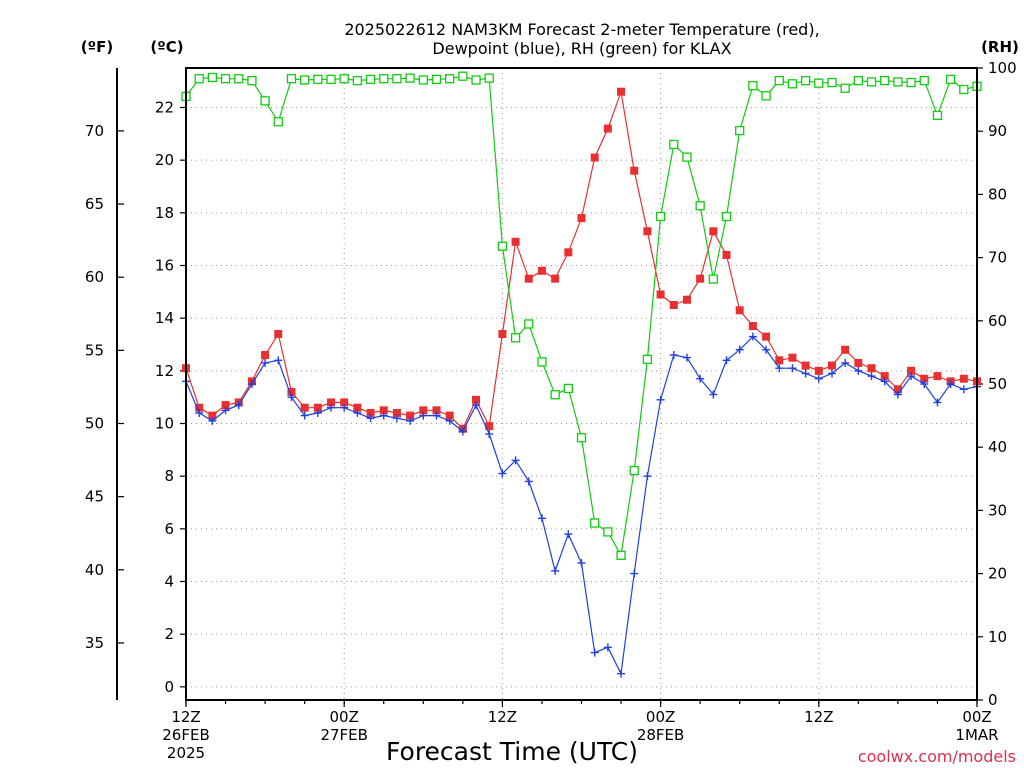 The image size is (1024, 768). Describe the element at coordinates (1000, 47) in the screenshot. I see `unit-label-rh: (RH)` at that location.